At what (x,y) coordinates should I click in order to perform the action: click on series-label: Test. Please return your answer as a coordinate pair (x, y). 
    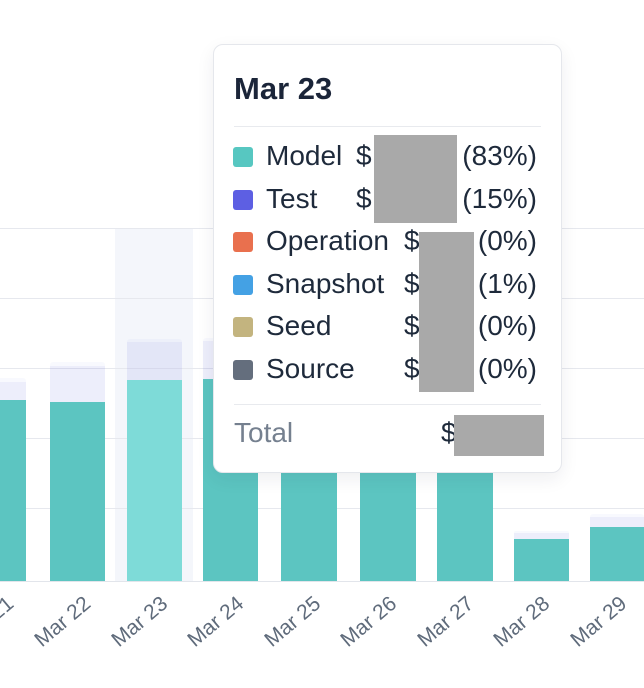
    Looking at the image, I should click on (292, 198).